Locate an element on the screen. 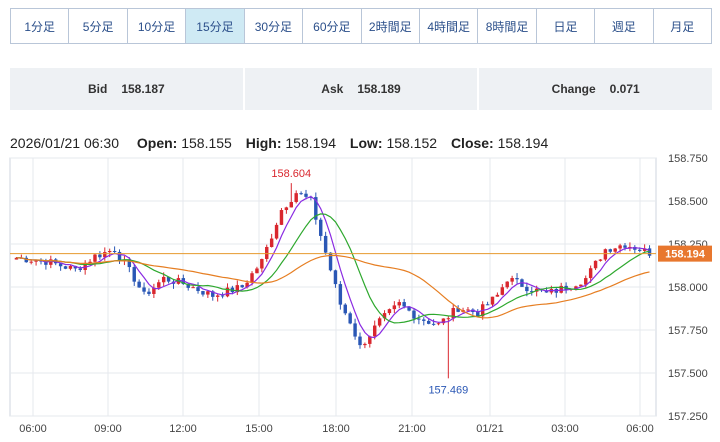 The width and height of the screenshot is (720, 442). timeframe-button: 1分足 is located at coordinates (40, 26).